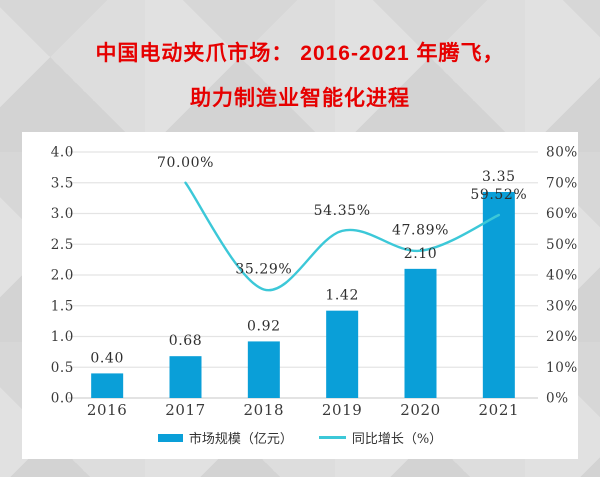 The width and height of the screenshot is (600, 477). What do you see at coordinates (342, 236) in the screenshot?
I see `growth-line` at bounding box center [342, 236].